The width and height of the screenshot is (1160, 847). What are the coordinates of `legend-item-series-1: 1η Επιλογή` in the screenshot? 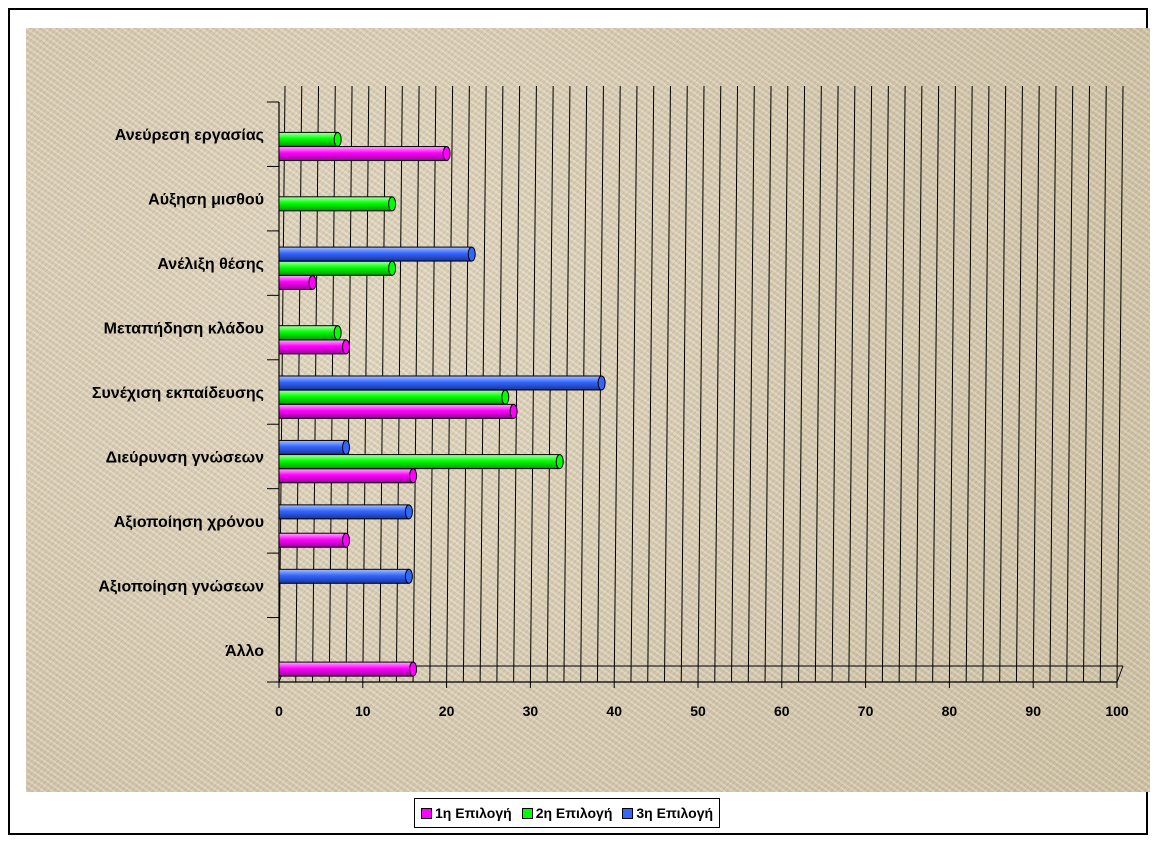 It's located at (466, 813).